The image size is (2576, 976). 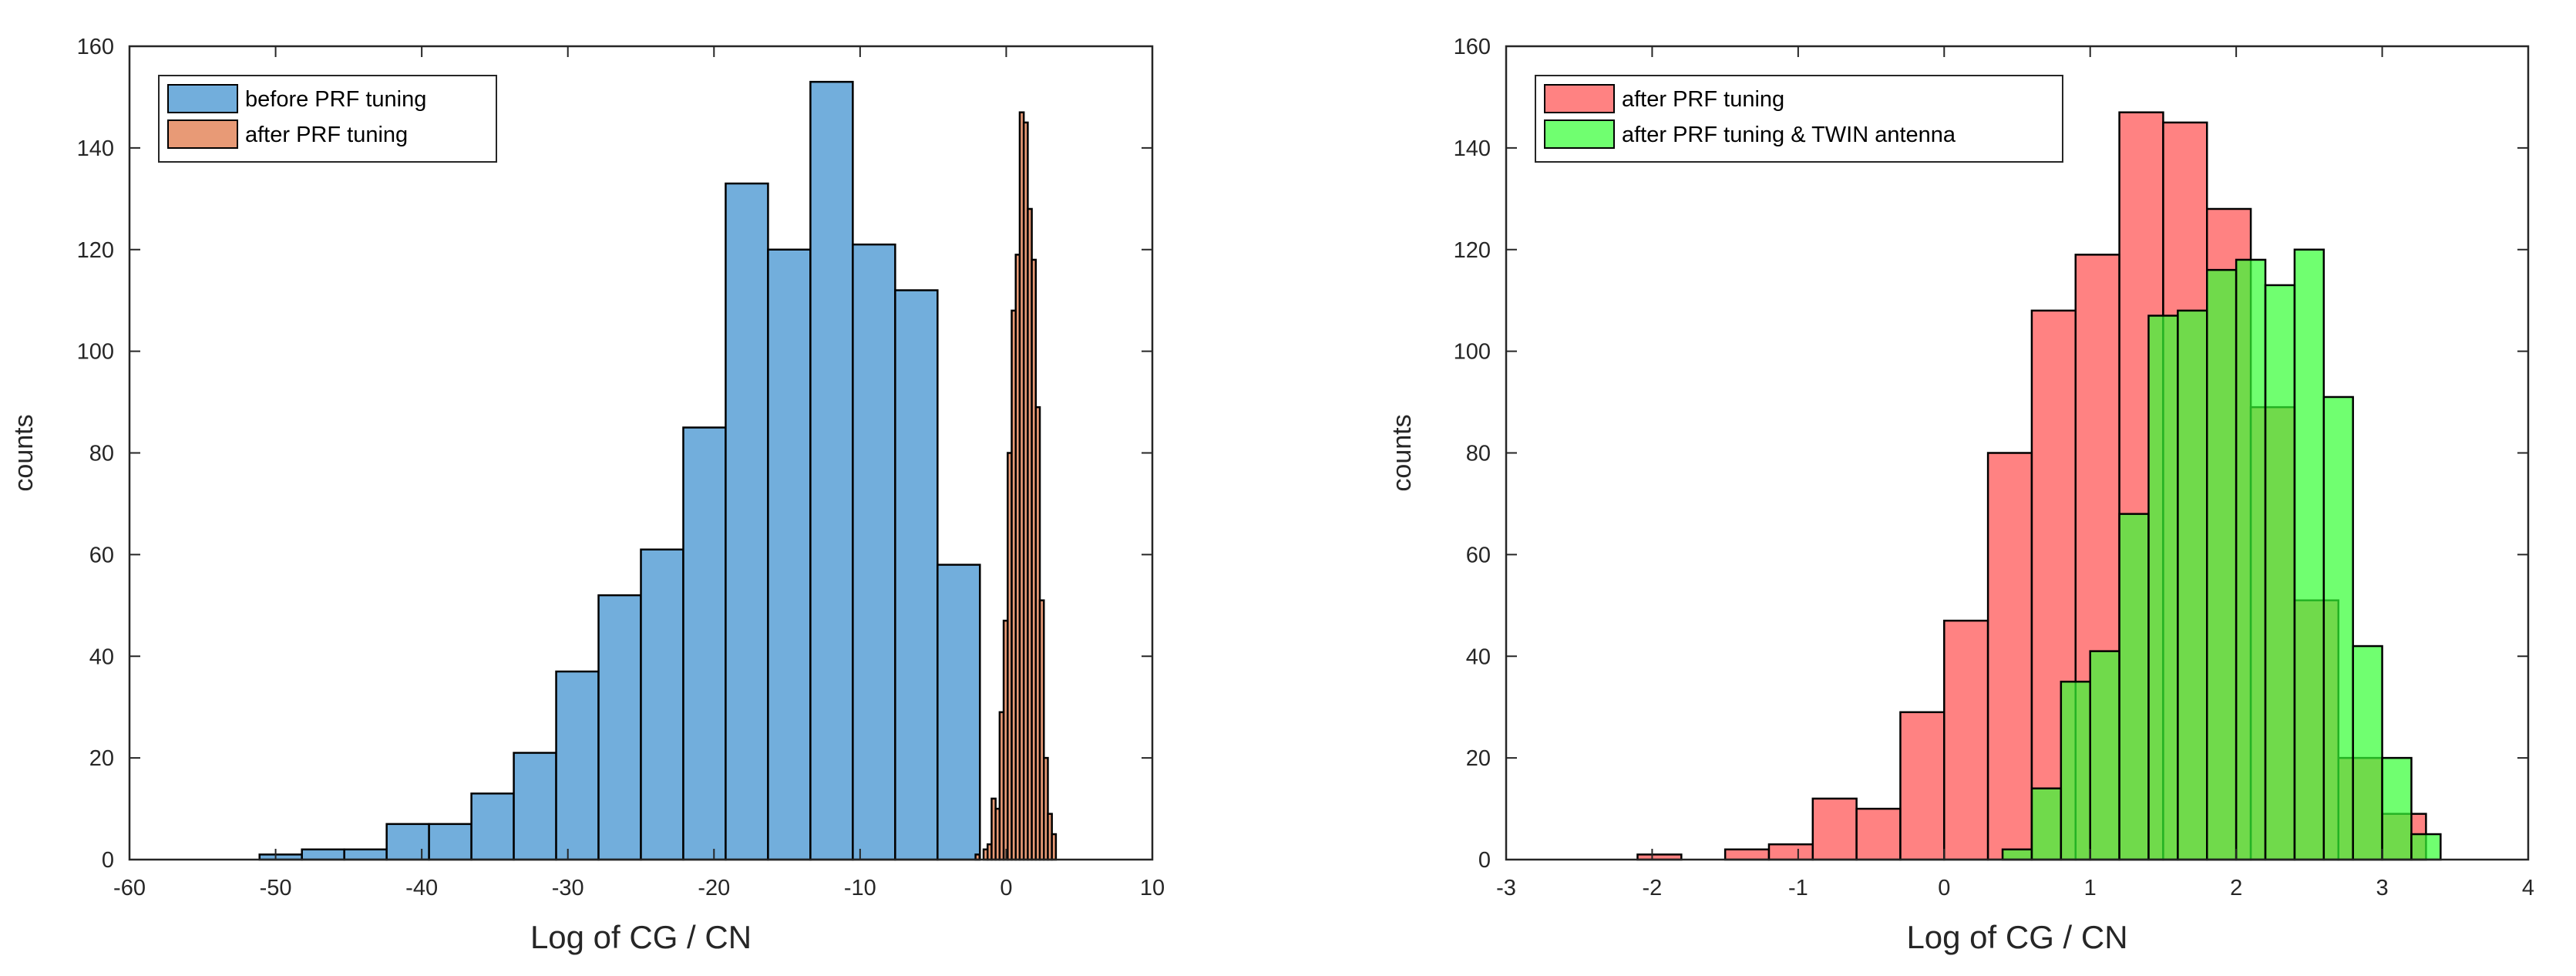 I want to click on x-tick-label: -1, so click(x=1798, y=888).